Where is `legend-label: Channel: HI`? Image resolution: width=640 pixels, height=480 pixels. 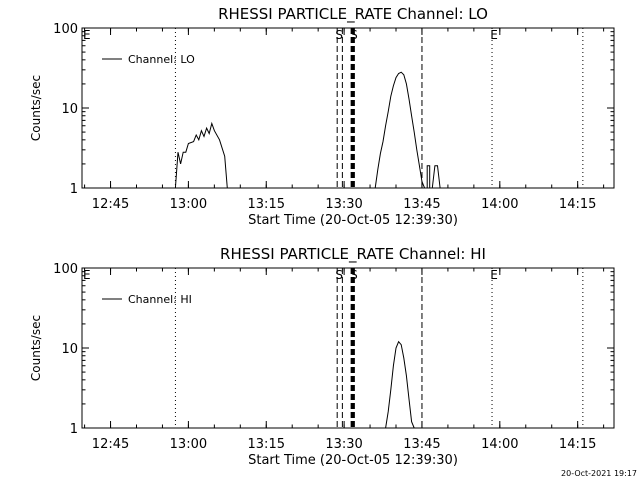 legend-label: Channel: HI is located at coordinates (160, 299).